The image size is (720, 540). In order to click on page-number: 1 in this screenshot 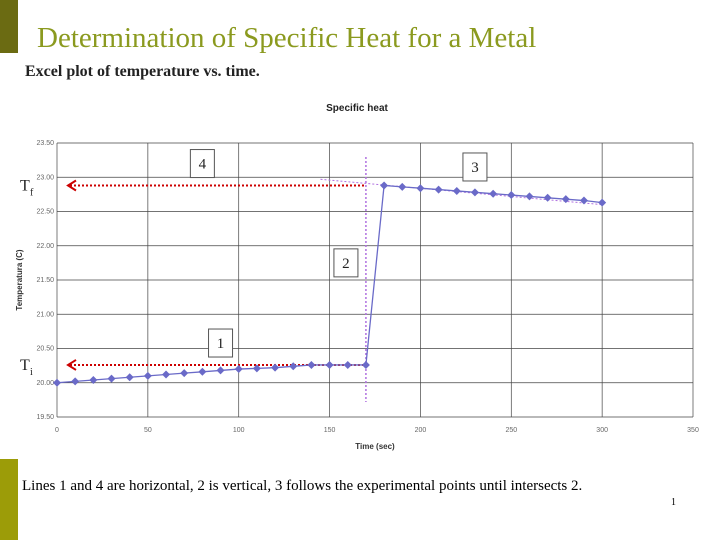, I will do `click(673, 502)`.